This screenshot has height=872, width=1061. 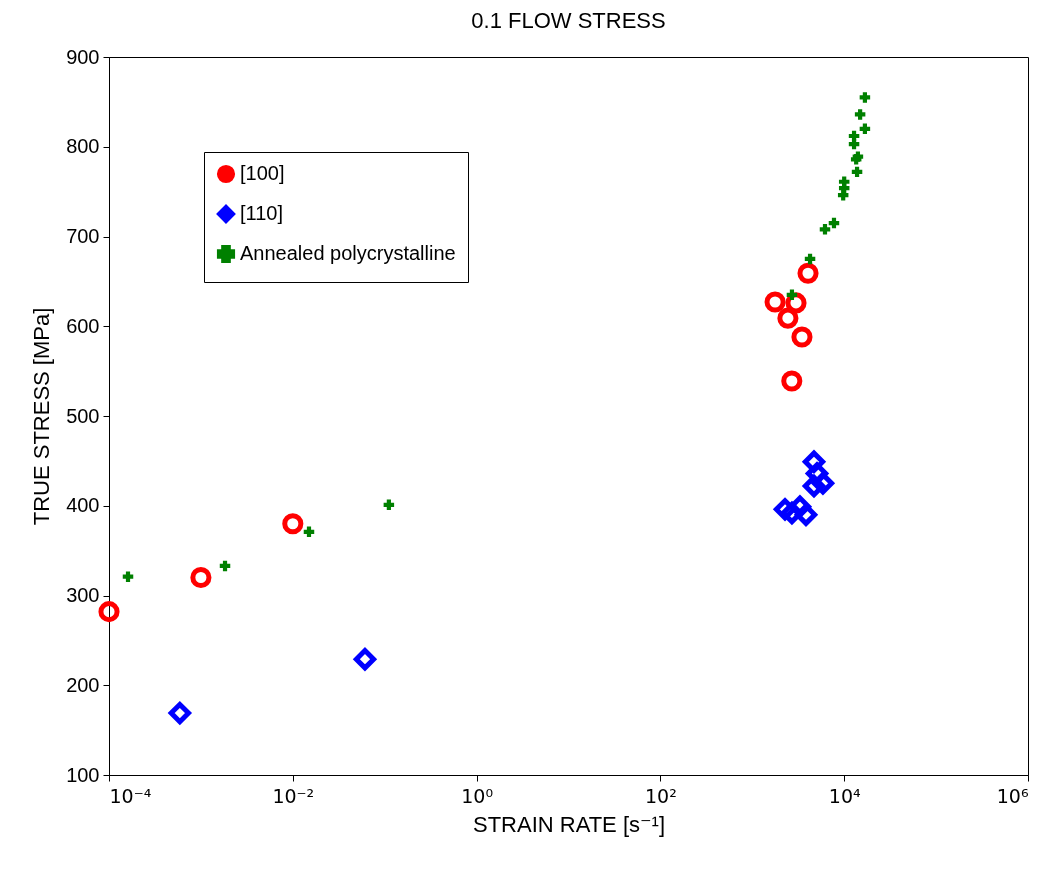 What do you see at coordinates (83, 415) in the screenshot?
I see `y-tick-label: 500` at bounding box center [83, 415].